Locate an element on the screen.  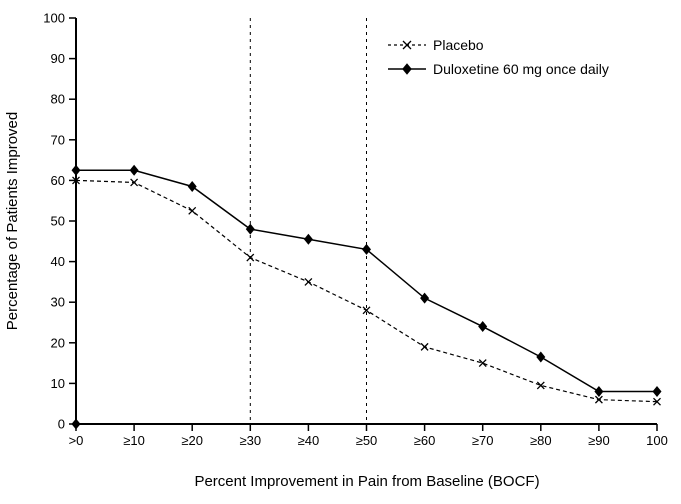
legend-item-placebo: Placebo is located at coordinates (436, 45).